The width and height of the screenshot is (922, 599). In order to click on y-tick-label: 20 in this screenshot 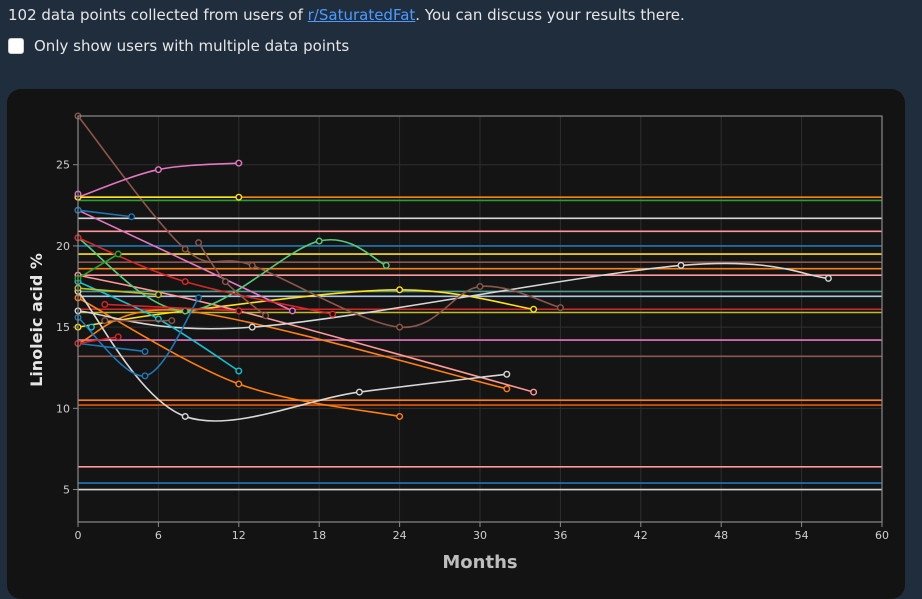, I will do `click(63, 246)`.